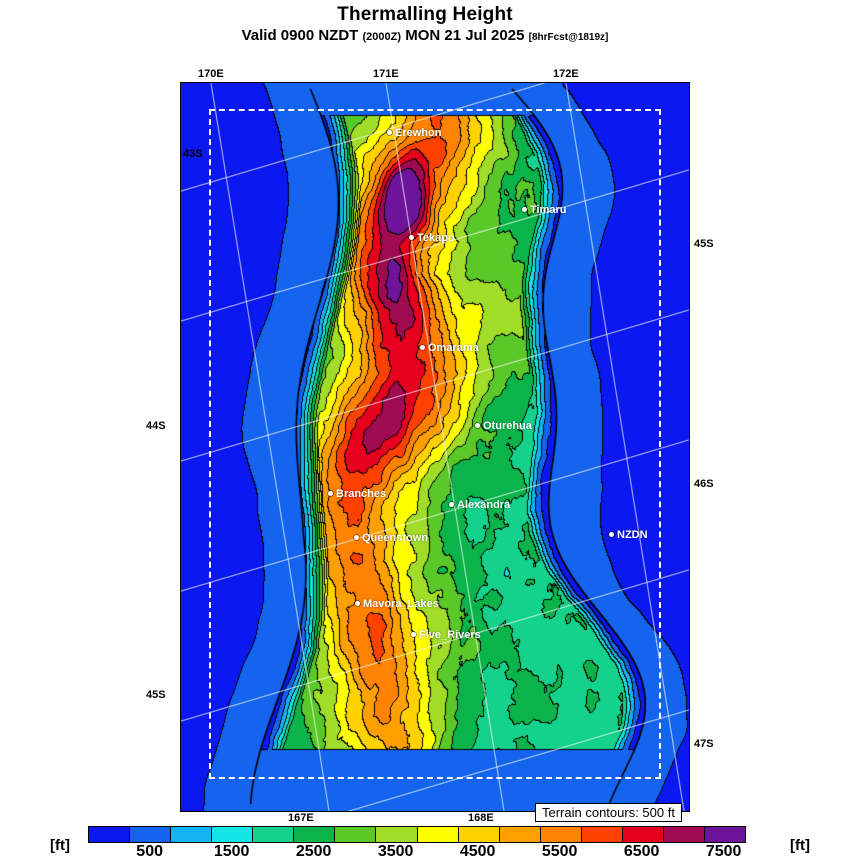 The image size is (850, 861). I want to click on colorbar-tick: 3500, so click(395, 851).